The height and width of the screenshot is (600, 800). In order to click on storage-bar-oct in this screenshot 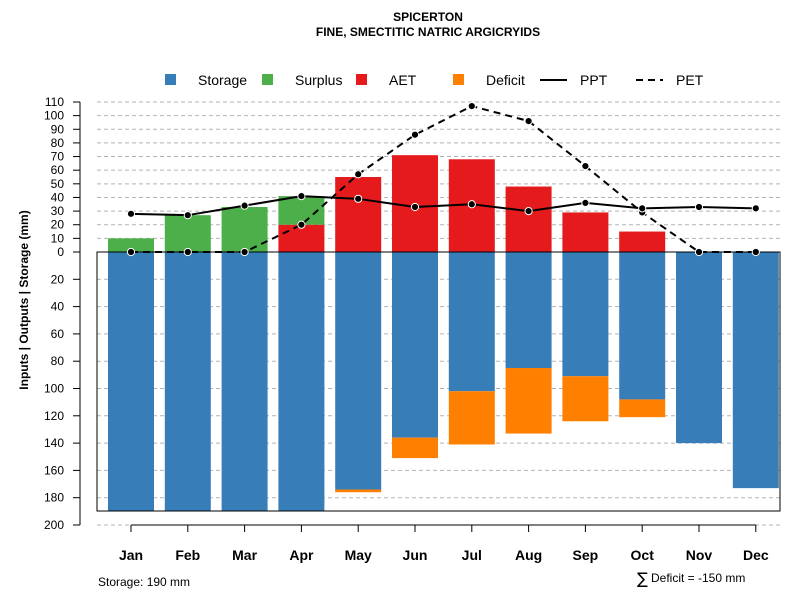, I will do `click(642, 326)`.